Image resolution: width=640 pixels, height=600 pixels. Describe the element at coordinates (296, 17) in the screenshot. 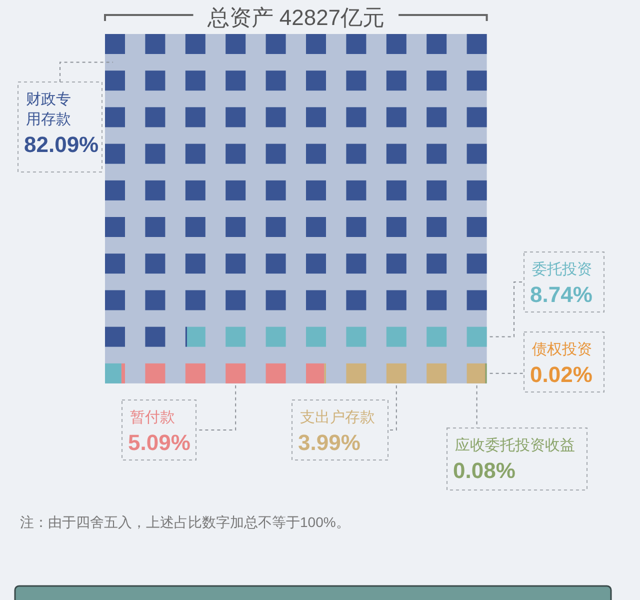

I see `title: 总资产 42827亿元` at that location.